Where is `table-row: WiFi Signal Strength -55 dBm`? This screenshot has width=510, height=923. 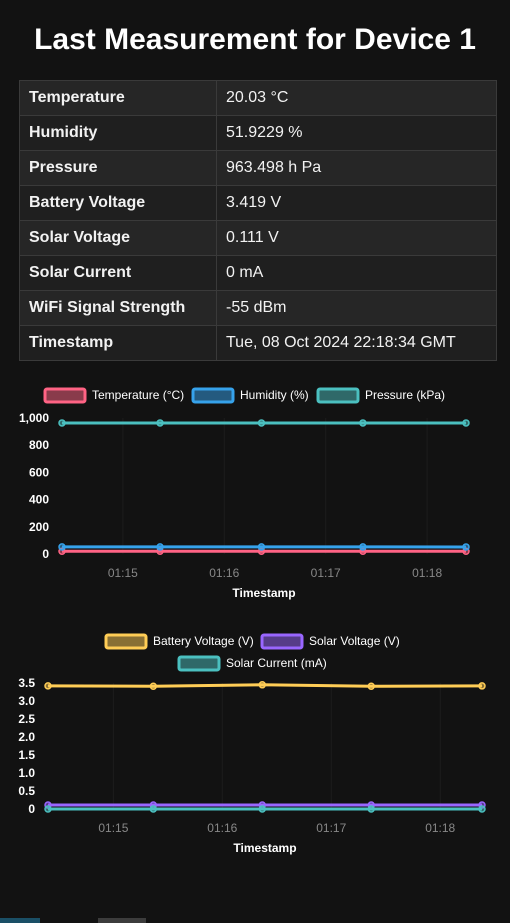 table-row: WiFi Signal Strength -55 dBm is located at coordinates (258, 308).